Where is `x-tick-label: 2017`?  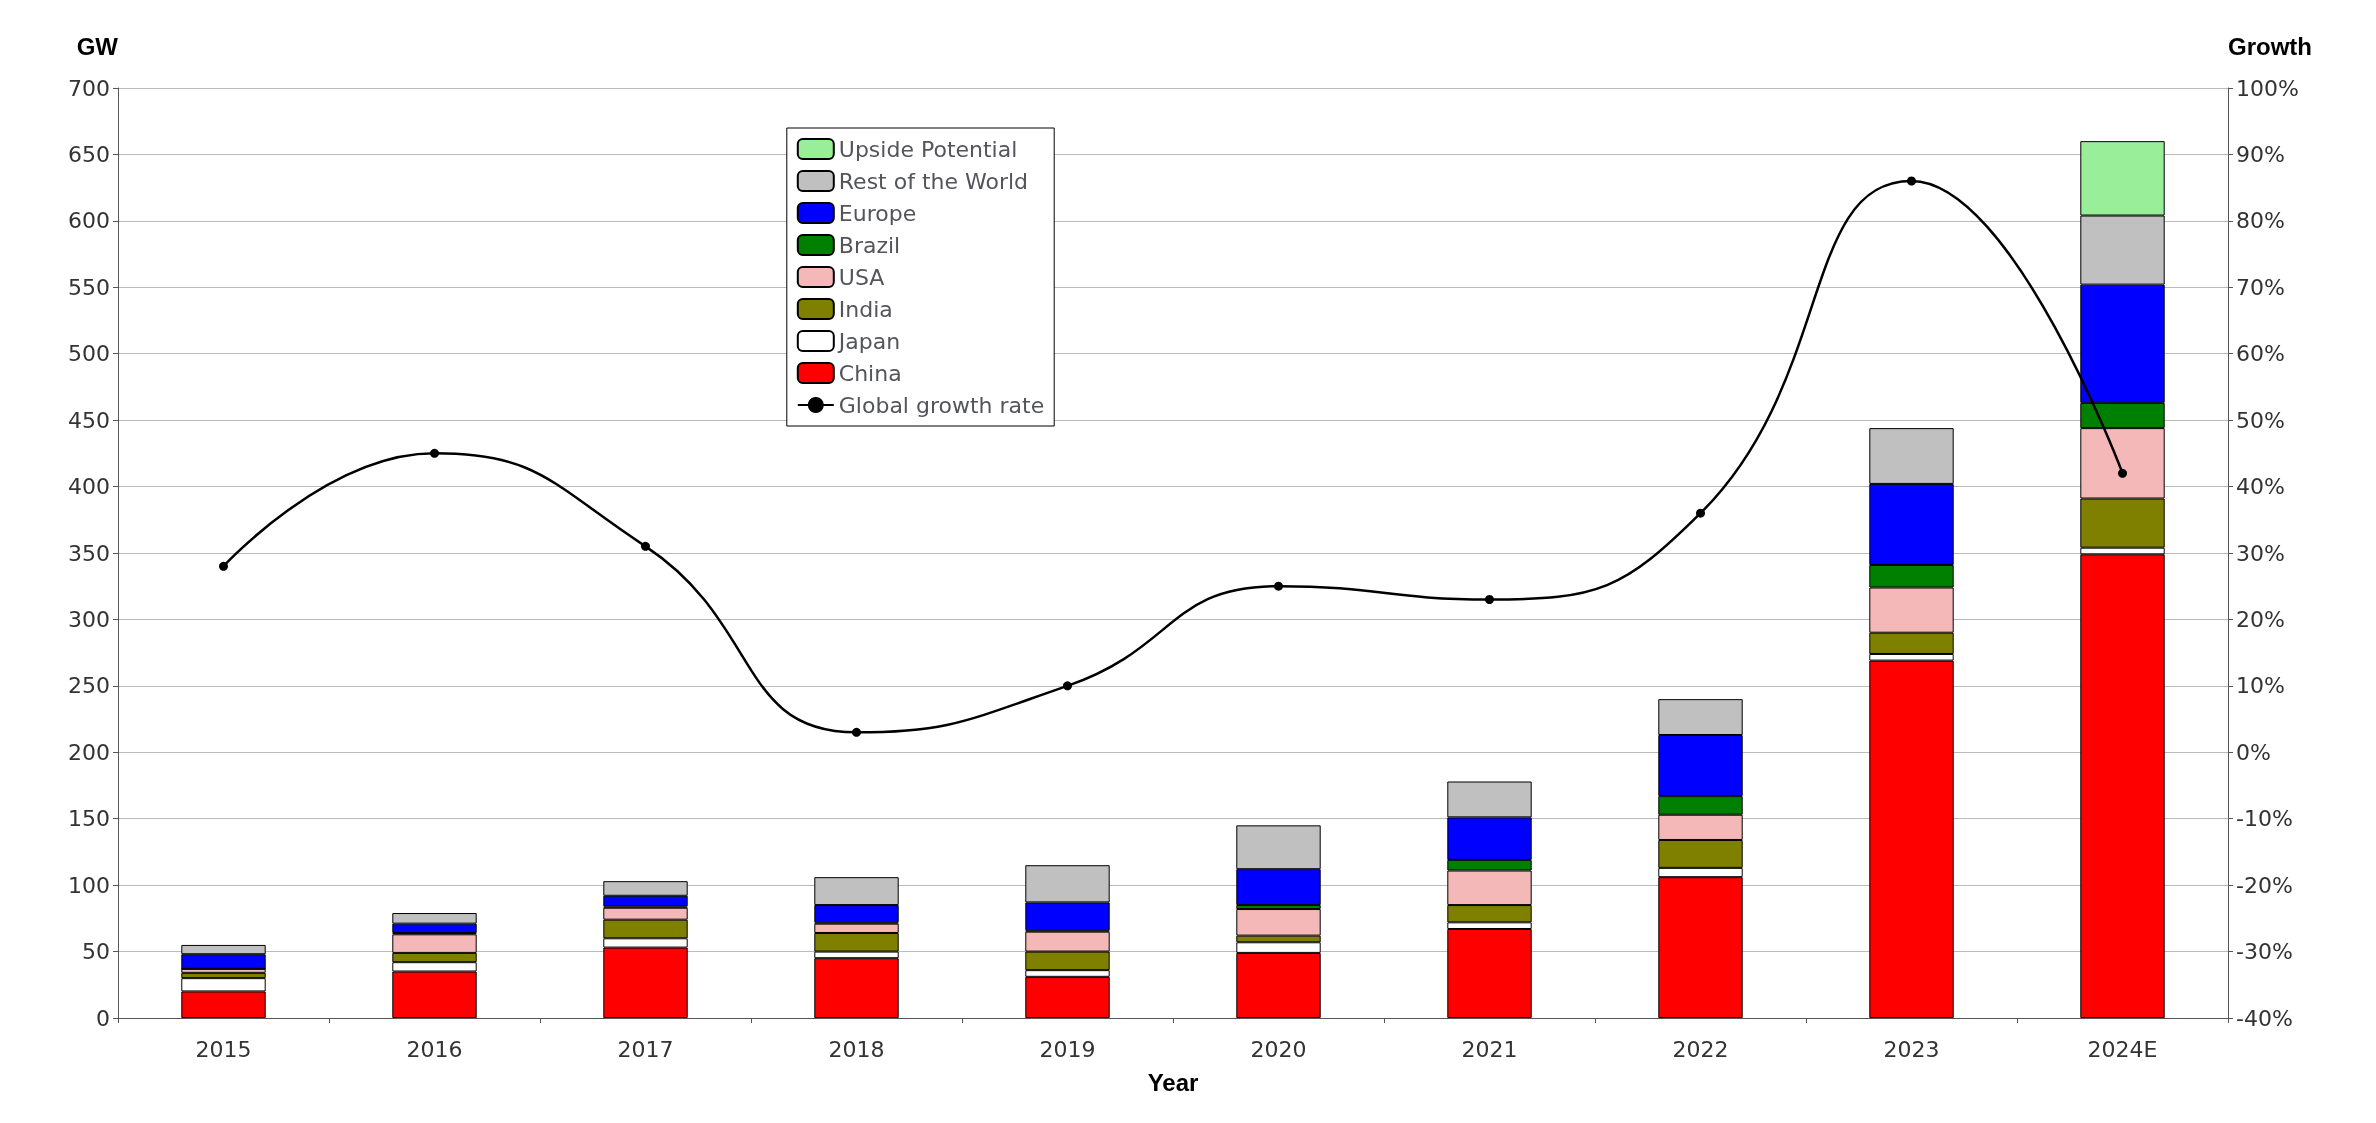
x-tick-label: 2017 is located at coordinates (645, 1049).